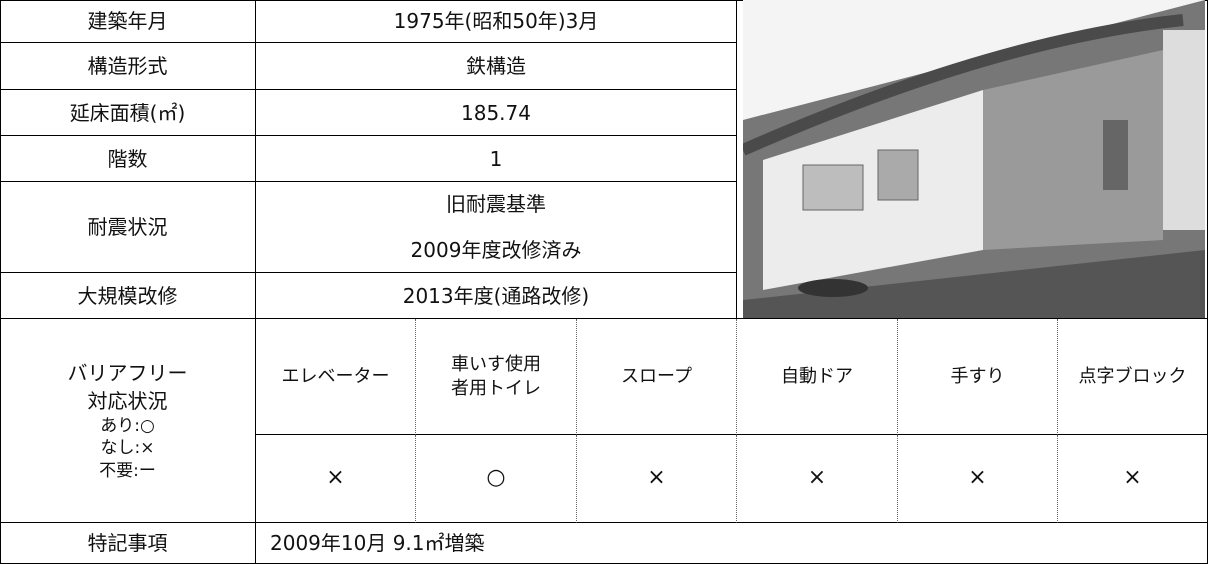  I want to click on item-cell: 点字ブロック, so click(1133, 377).